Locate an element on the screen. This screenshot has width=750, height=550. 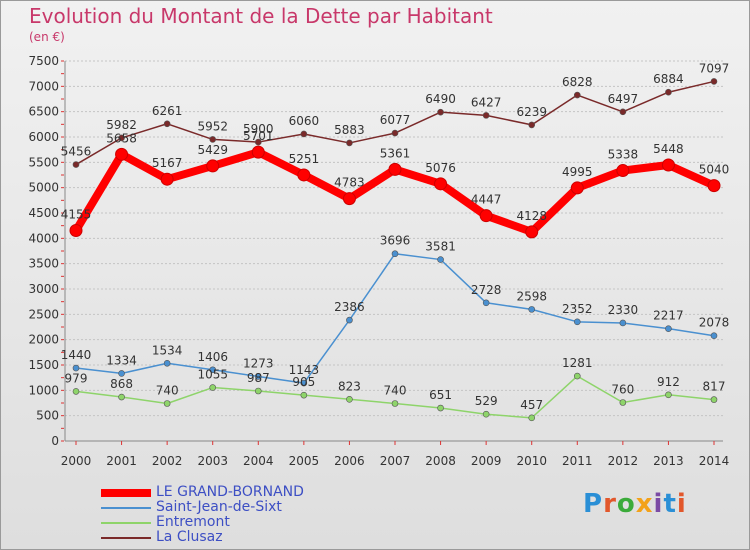
data-label: 651 is located at coordinates (440, 395).